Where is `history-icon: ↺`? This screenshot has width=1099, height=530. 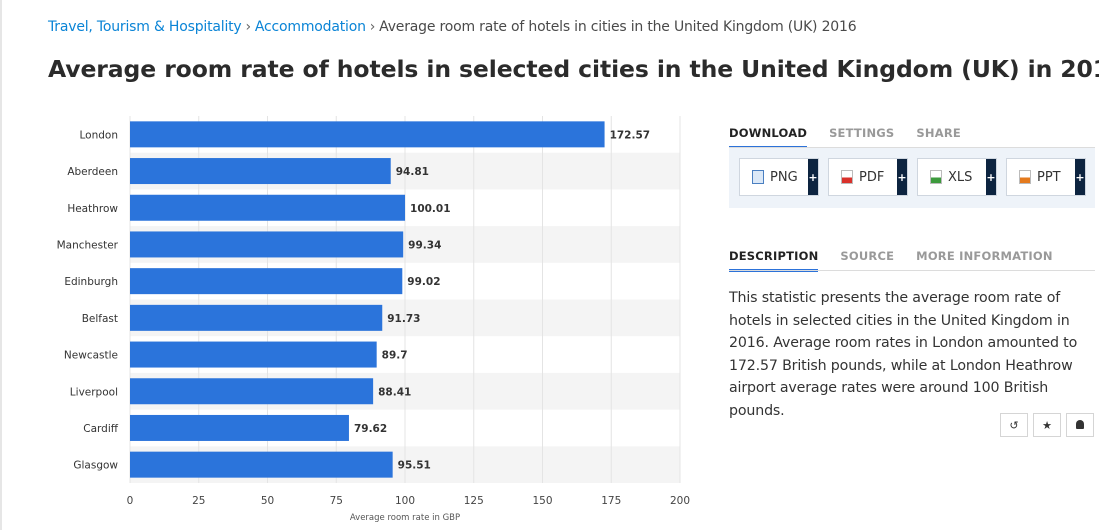 history-icon: ↺ is located at coordinates (1014, 425).